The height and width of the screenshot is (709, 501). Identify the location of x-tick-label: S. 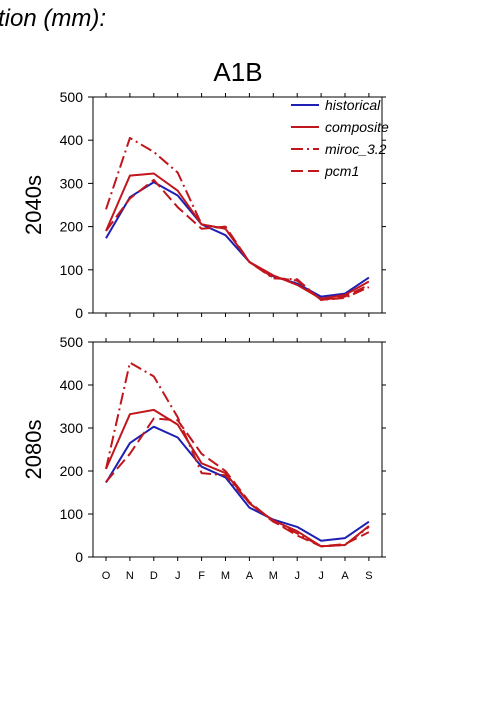
(368, 576).